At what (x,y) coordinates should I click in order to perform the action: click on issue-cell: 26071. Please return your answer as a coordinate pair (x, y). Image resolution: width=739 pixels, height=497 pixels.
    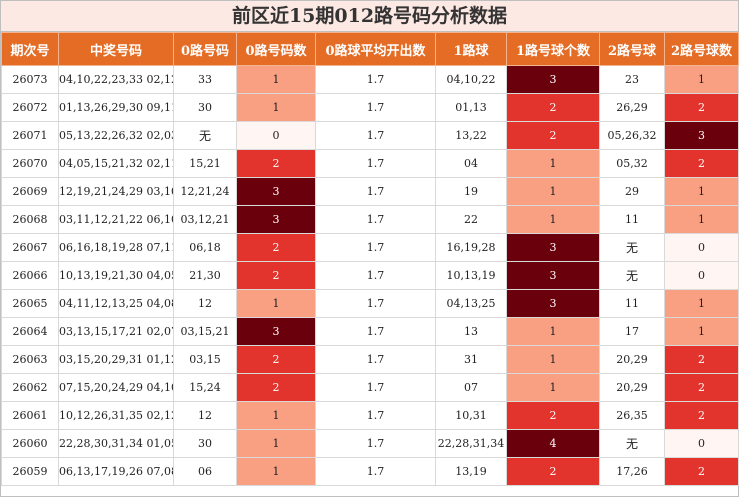
    Looking at the image, I should click on (30, 135).